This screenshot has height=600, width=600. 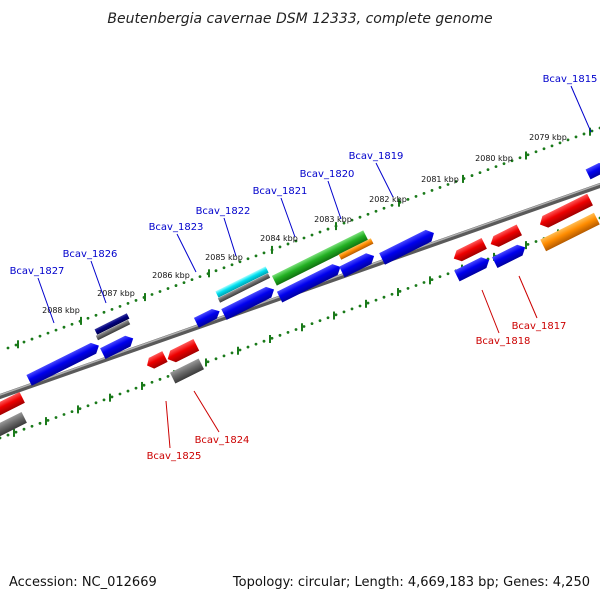 I want to click on gene-bcav-1827-feature, so click(x=63, y=363).